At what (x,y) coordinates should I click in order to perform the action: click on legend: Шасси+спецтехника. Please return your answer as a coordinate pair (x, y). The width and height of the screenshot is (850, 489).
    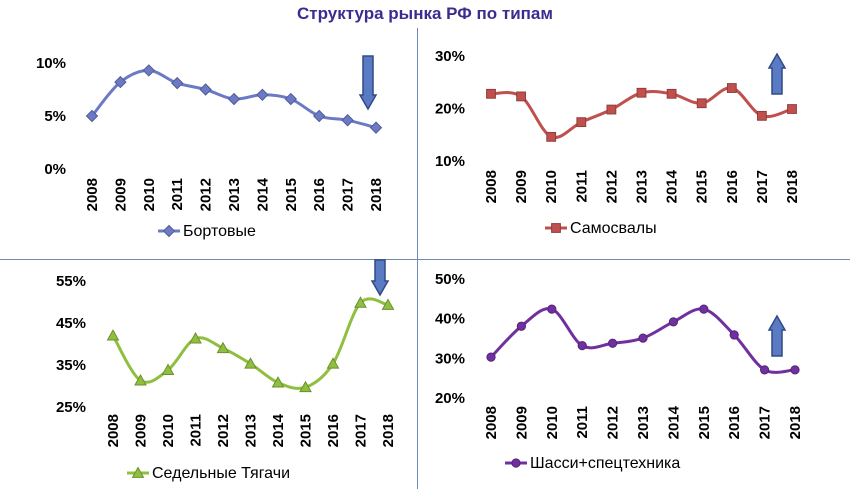
    Looking at the image, I should click on (592, 463).